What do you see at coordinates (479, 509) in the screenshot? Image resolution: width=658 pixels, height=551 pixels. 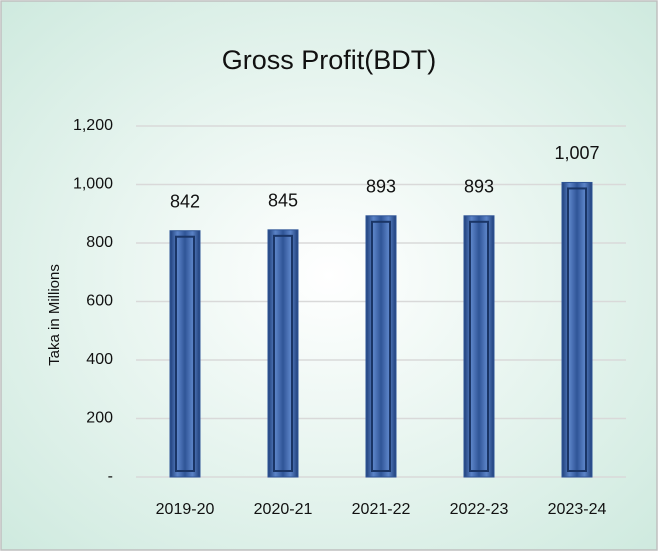 I see `x-tick-label: 2022-23` at bounding box center [479, 509].